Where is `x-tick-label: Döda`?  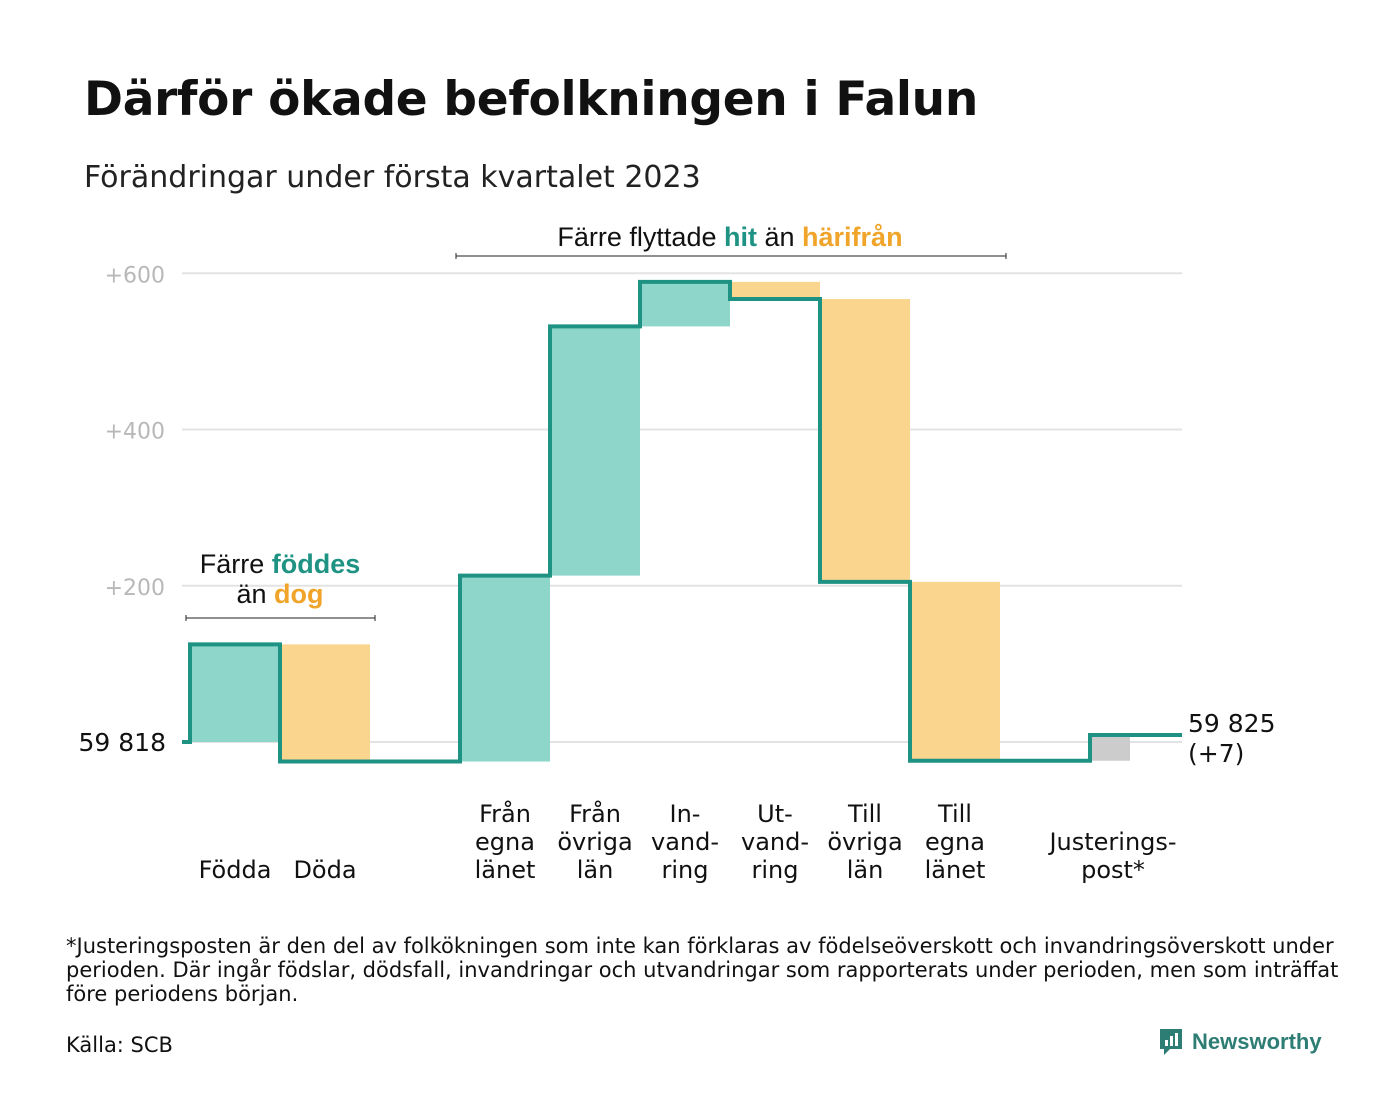
x-tick-label: Döda is located at coordinates (324, 870).